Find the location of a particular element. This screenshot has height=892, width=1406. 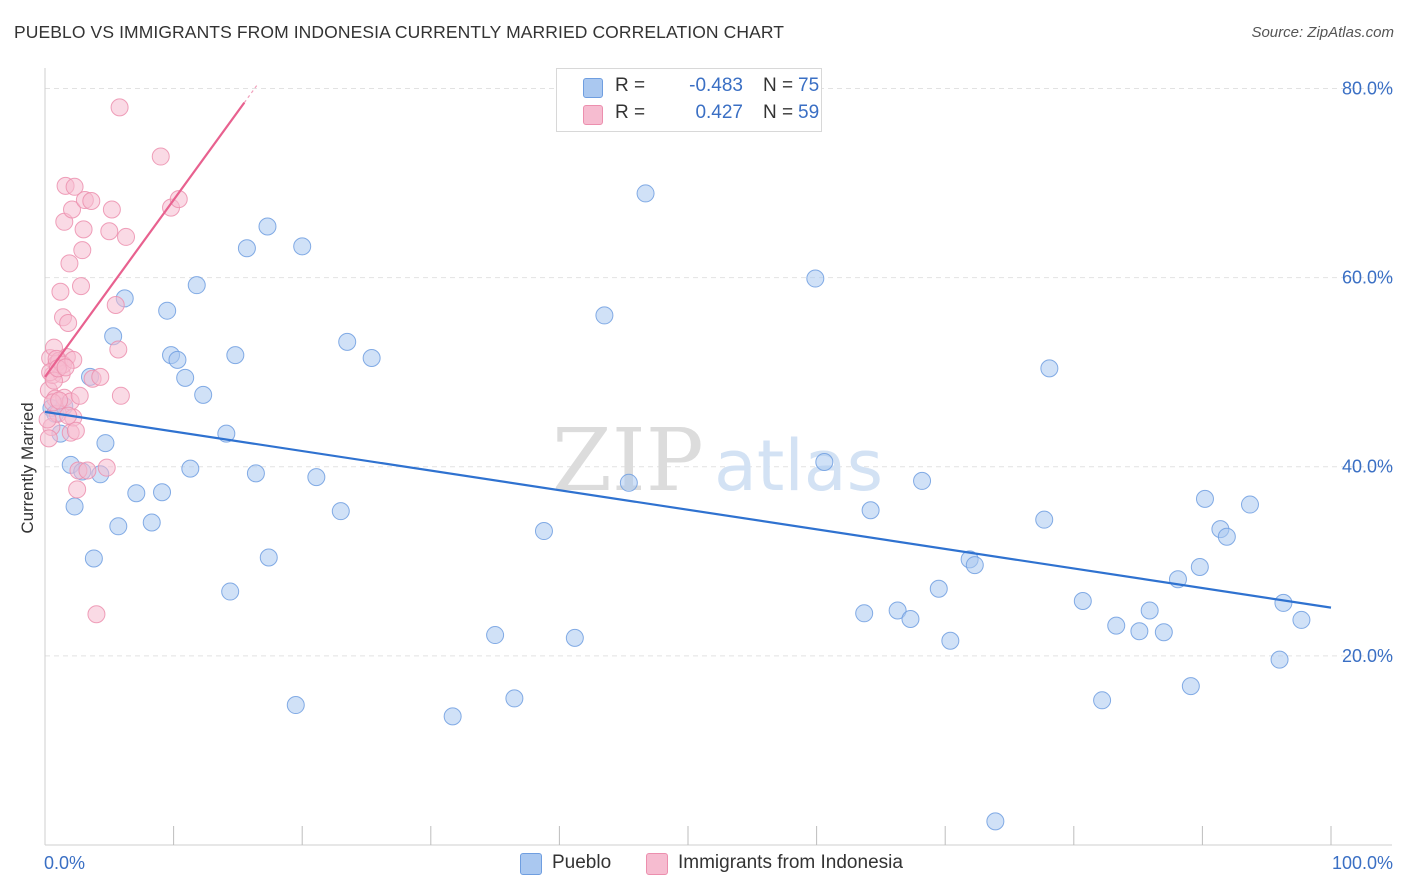

r-value-indonesia: 0.427 is located at coordinates (719, 112).